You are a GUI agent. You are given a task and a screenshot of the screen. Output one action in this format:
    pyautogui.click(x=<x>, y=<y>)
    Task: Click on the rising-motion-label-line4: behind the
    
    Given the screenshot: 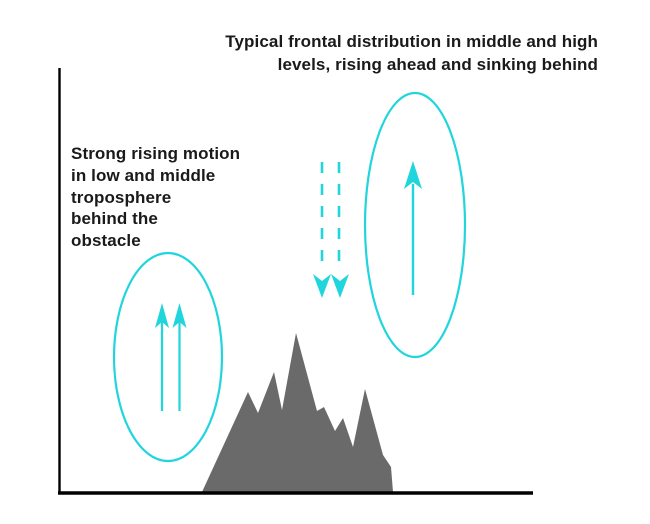 What is the action you would take?
    pyautogui.click(x=114, y=219)
    